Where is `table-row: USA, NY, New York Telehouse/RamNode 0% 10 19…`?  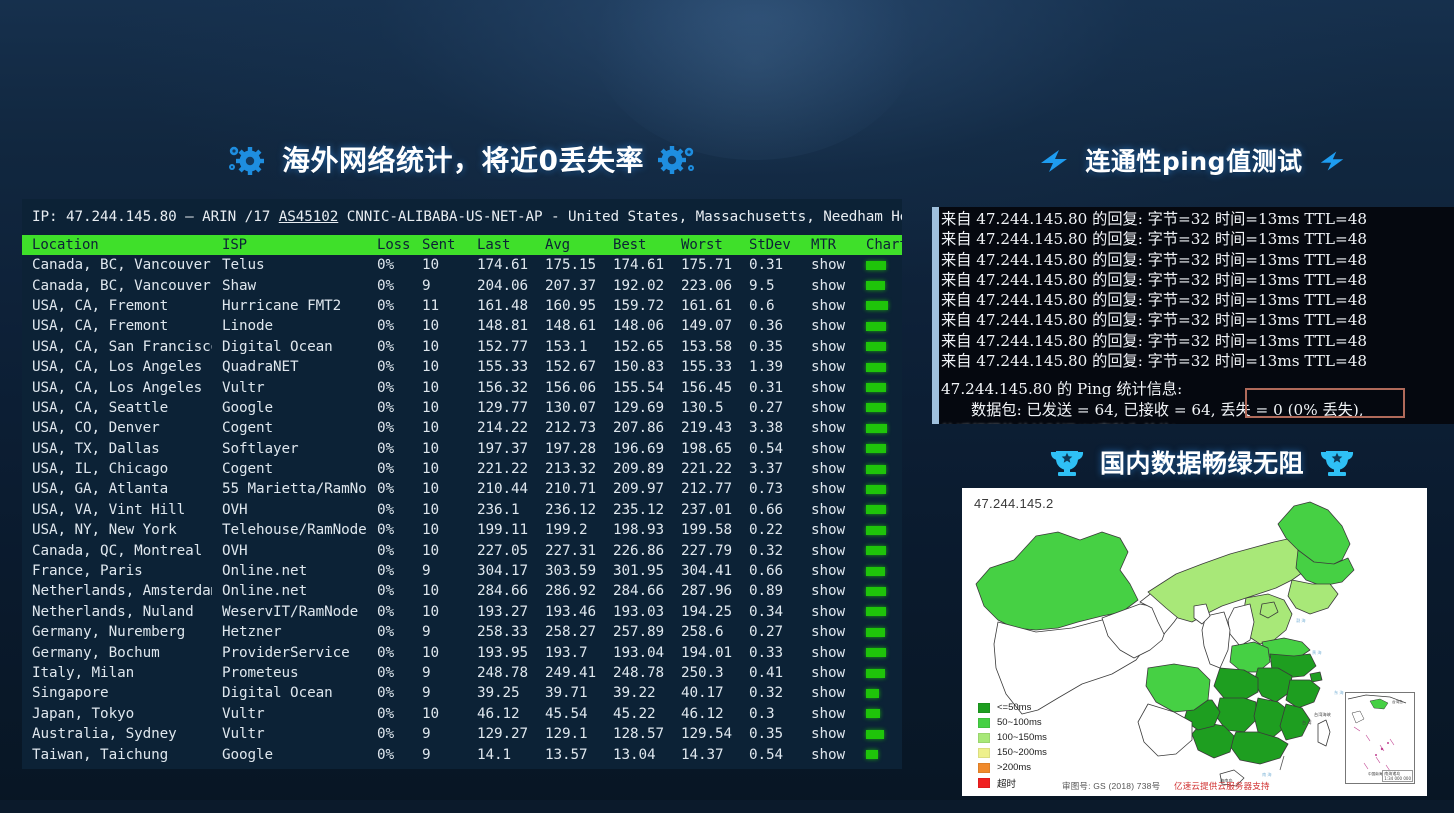 table-row: USA, NY, New York Telehouse/RamNode 0% 10 19… is located at coordinates (462, 530).